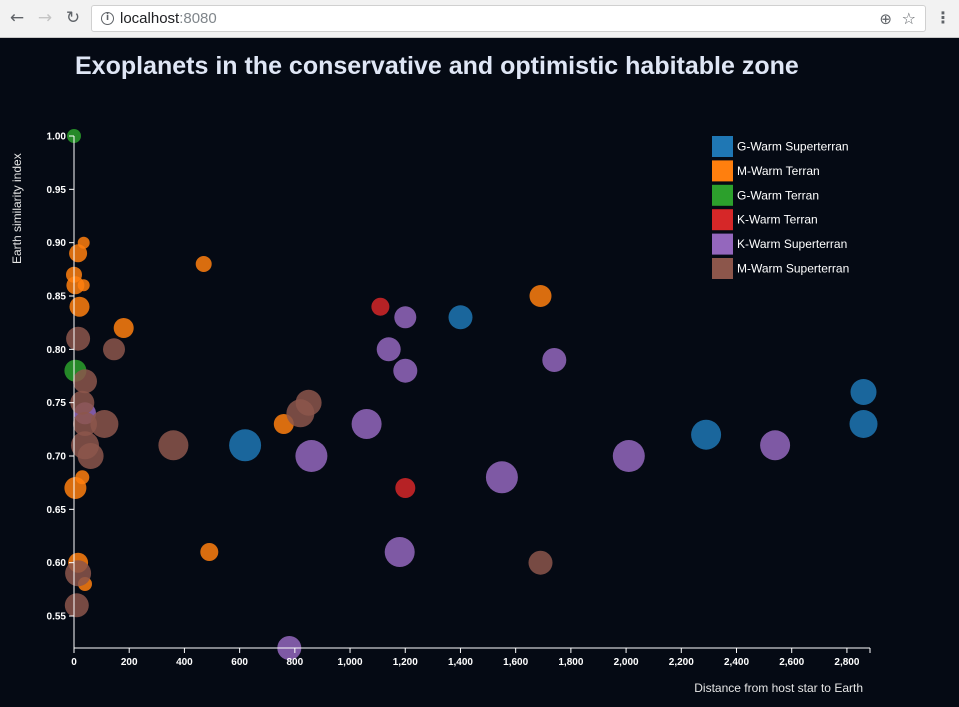  I want to click on browser-toolbar: ← → ↻ i localhost:8080 ⊕ ☆ ⋮, so click(479, 19).